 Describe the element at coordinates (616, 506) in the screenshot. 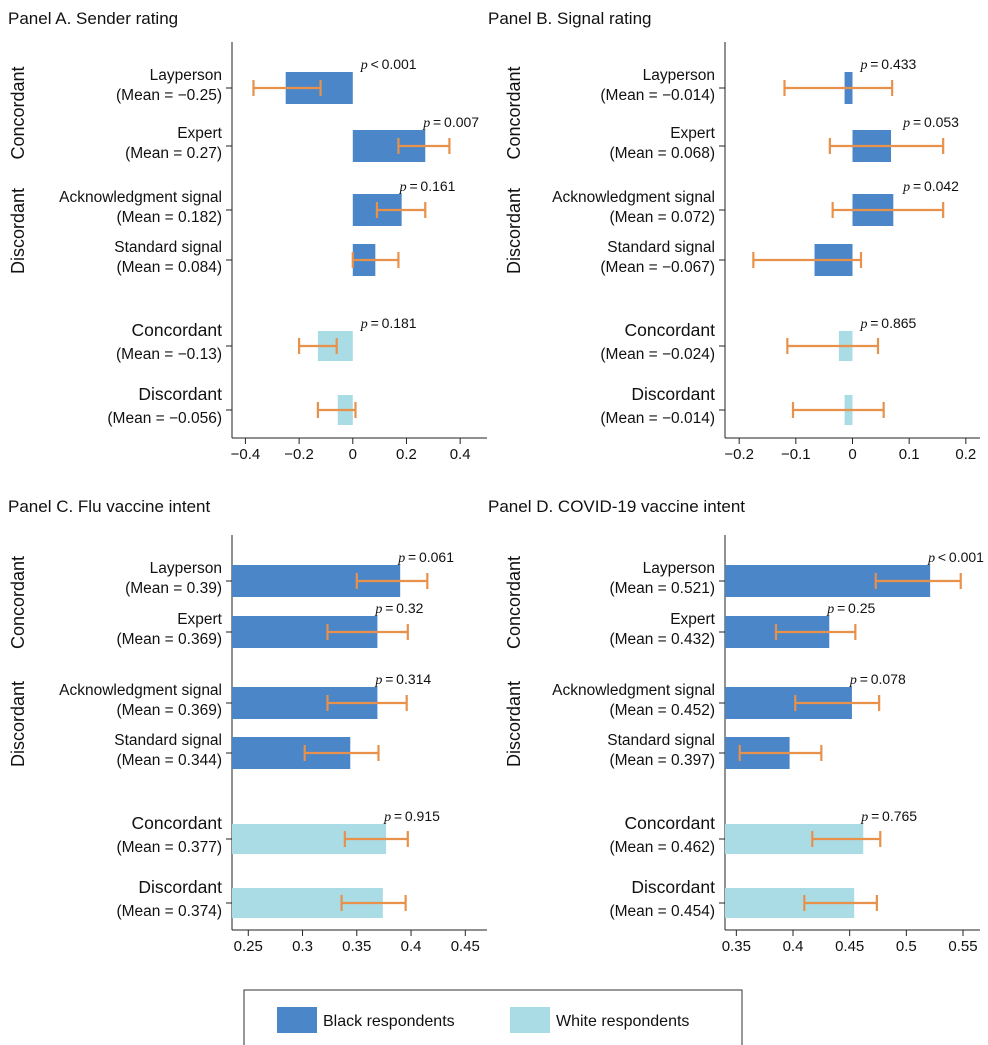

I see `panel-title: Panel D. COVID-19 vaccine intent` at that location.